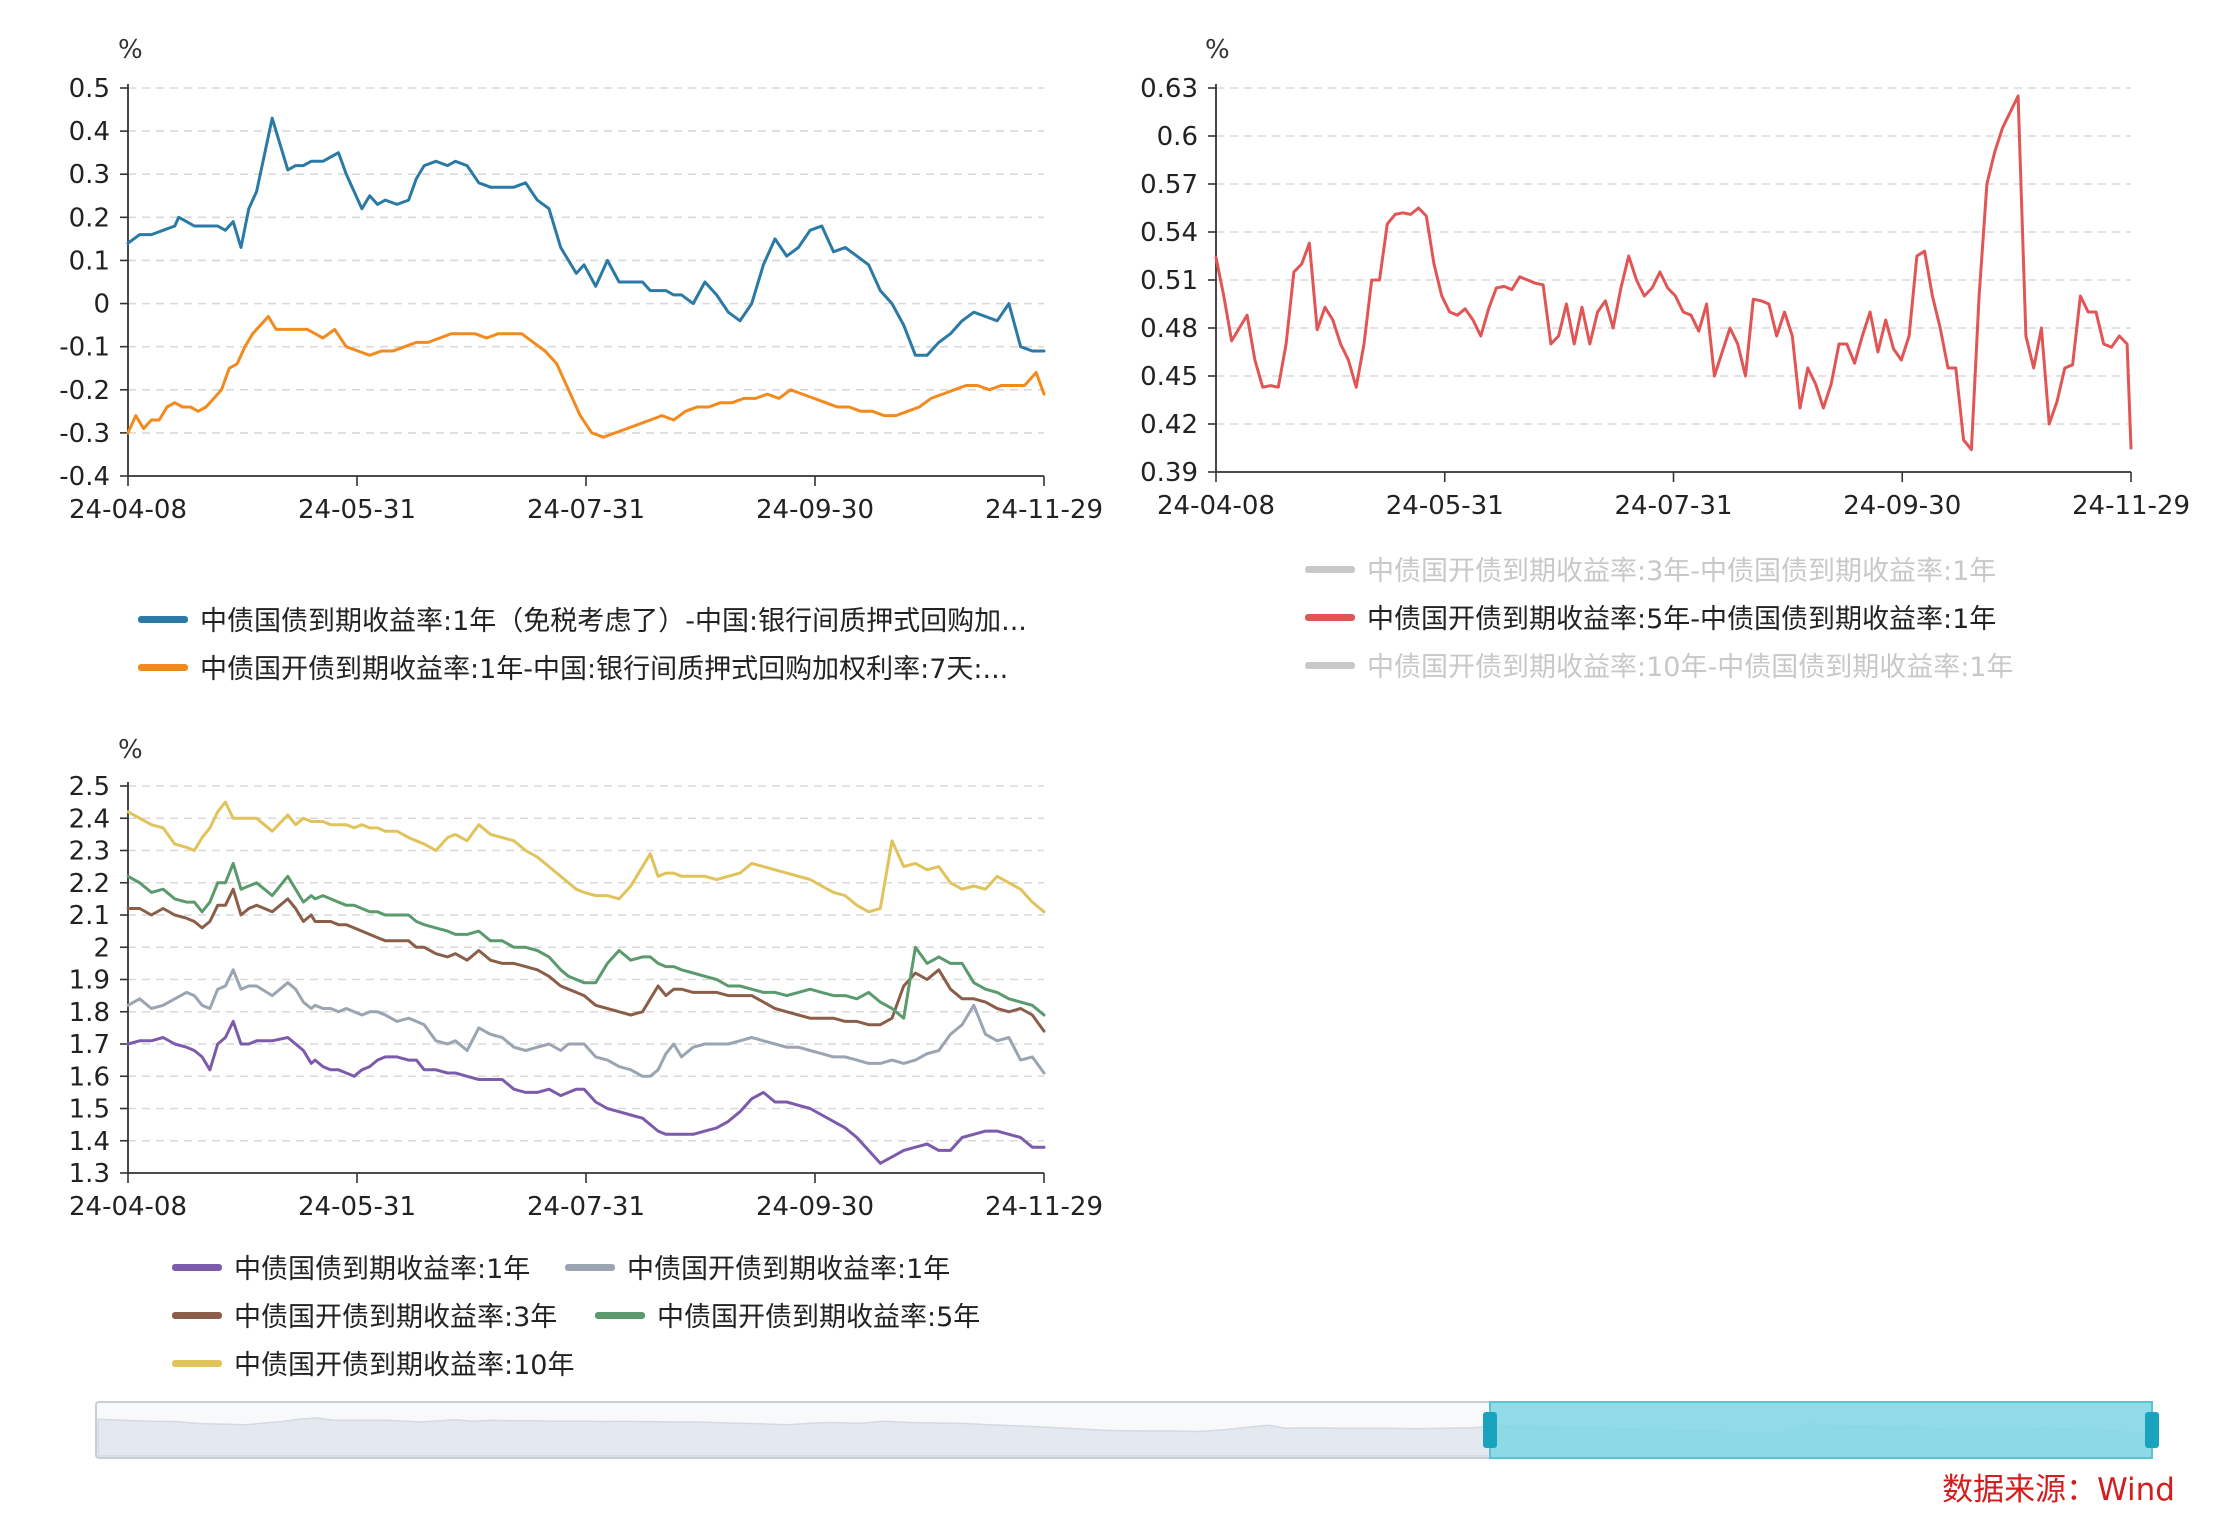  Describe the element at coordinates (84, 477) in the screenshot. I see `y-tick-label: -0.4` at that location.